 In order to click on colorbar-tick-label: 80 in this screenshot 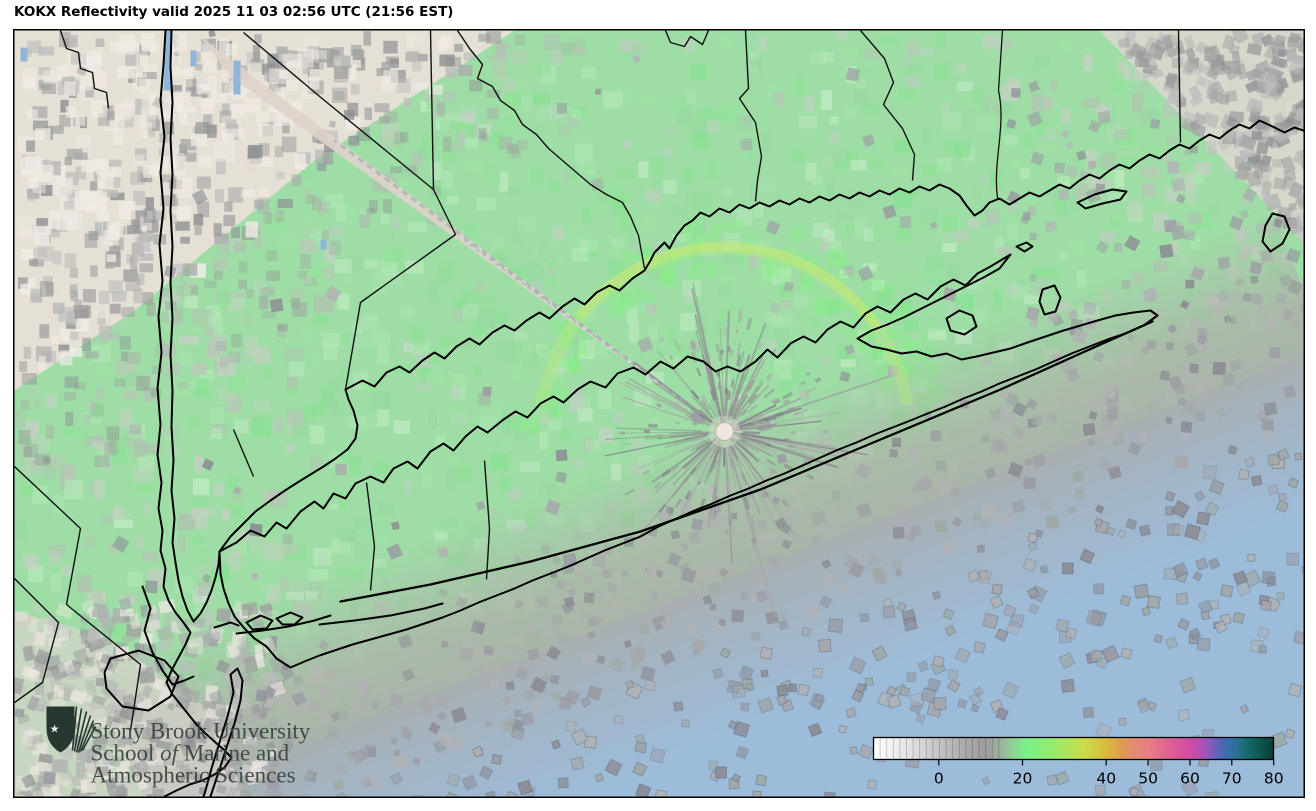, I will do `click(1274, 779)`.